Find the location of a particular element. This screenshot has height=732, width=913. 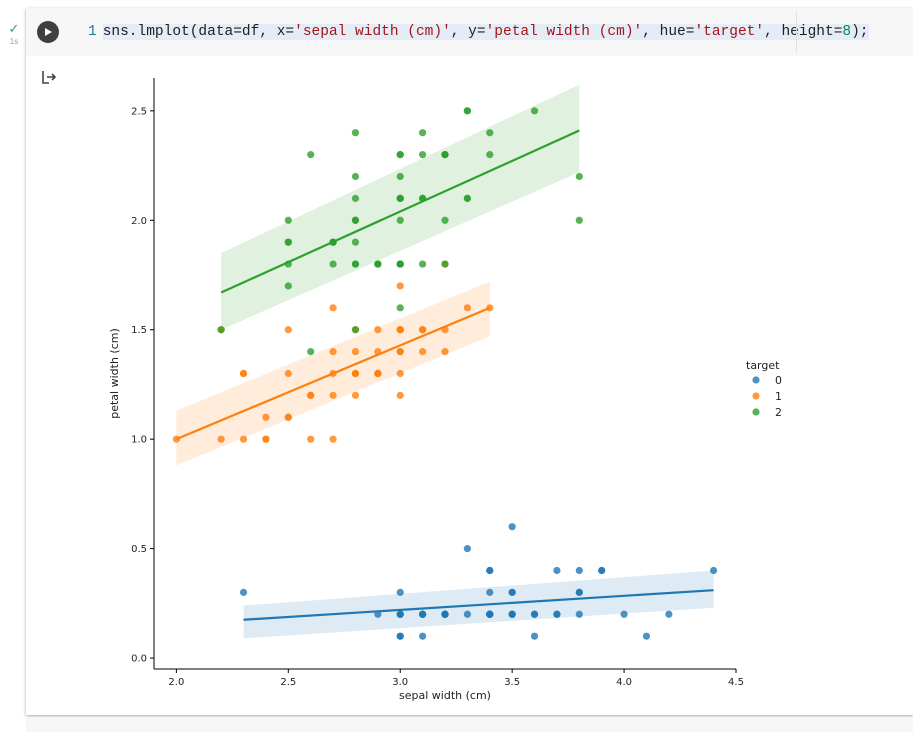

x-tick-label: 2.5 is located at coordinates (288, 682).